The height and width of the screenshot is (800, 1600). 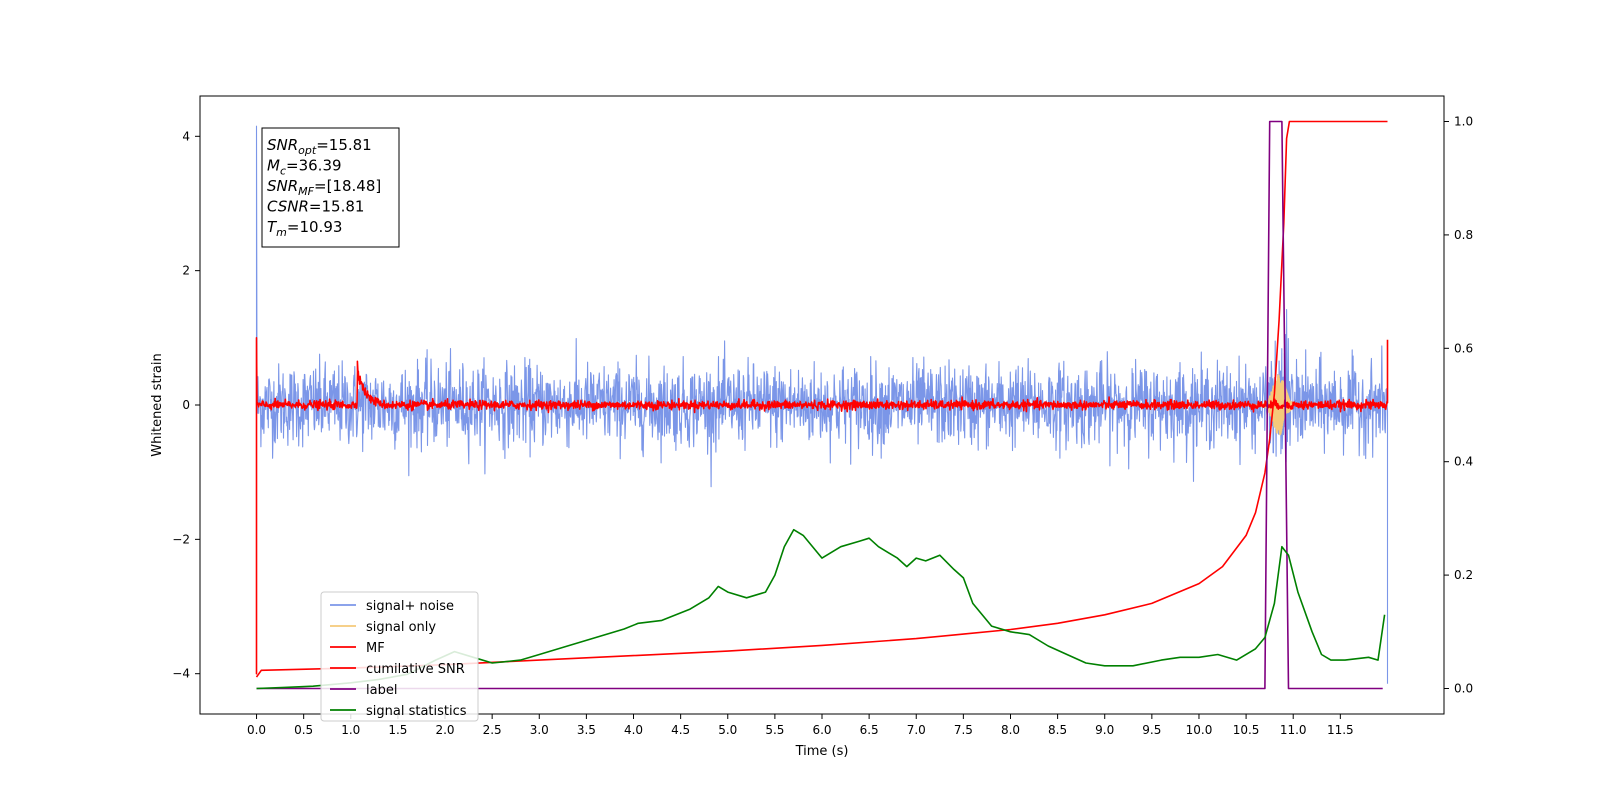 I want to click on x-tick-label: 0.0, so click(x=256, y=730).